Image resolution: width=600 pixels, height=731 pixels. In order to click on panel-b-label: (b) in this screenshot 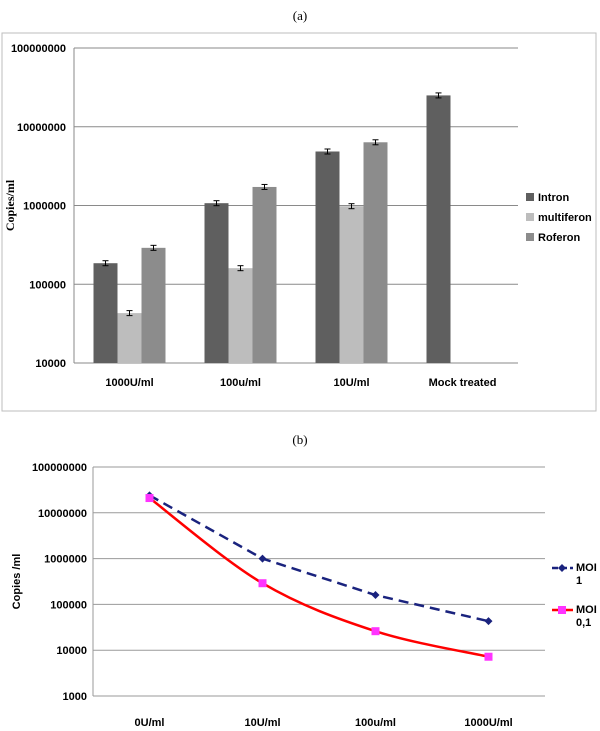, I will do `click(300, 439)`.